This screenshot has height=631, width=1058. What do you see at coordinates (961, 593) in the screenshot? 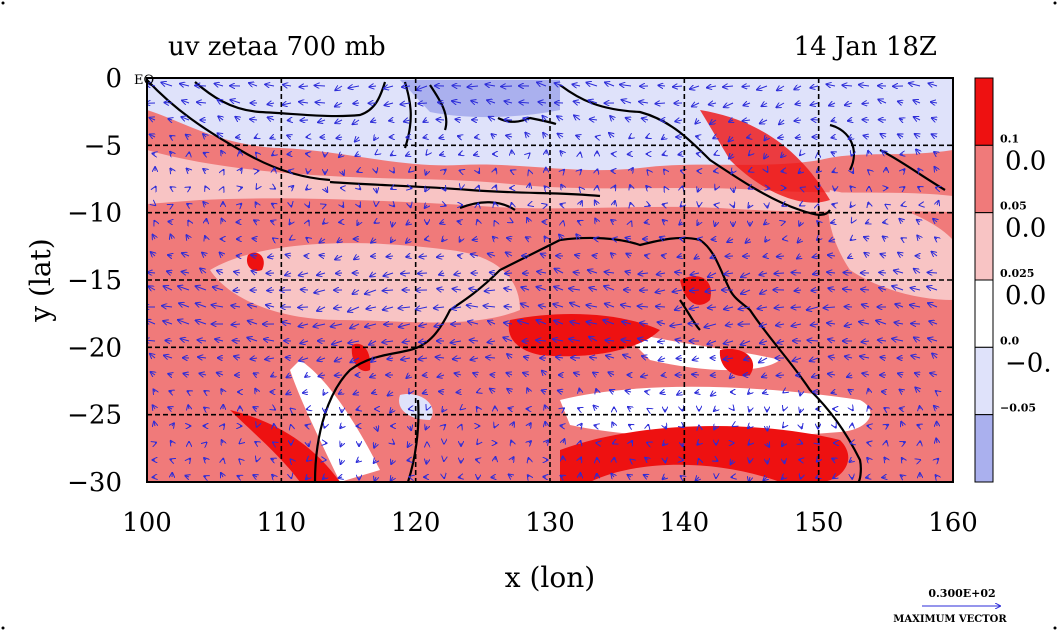
I see `vector-legend-value: 0.300E+02` at bounding box center [961, 593].